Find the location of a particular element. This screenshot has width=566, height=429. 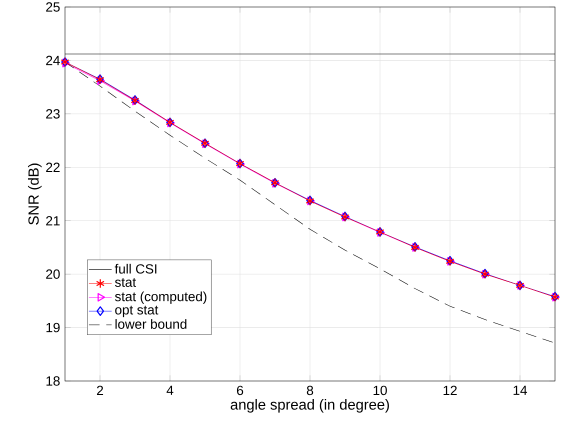

y-tick-label: 24 is located at coordinates (53, 61).